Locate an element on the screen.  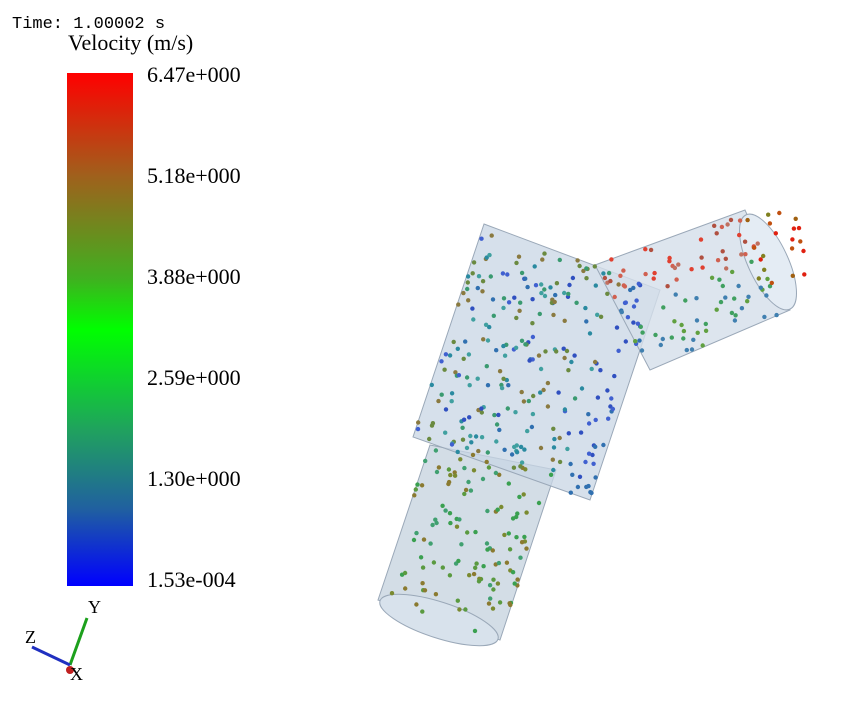
axis-y: Y is located at coordinates (94, 607).